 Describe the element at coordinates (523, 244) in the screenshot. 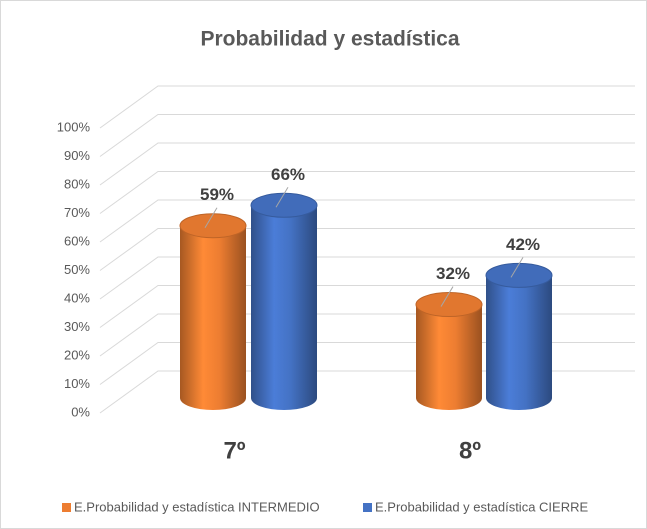

I see `data-label: 42%` at that location.